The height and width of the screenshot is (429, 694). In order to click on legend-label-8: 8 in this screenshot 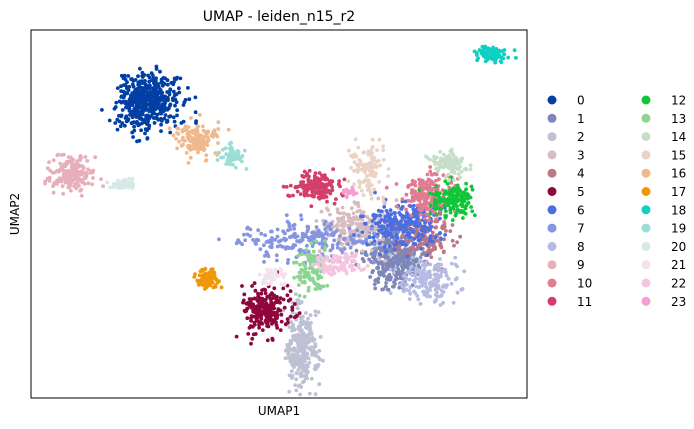, I will do `click(581, 247)`.